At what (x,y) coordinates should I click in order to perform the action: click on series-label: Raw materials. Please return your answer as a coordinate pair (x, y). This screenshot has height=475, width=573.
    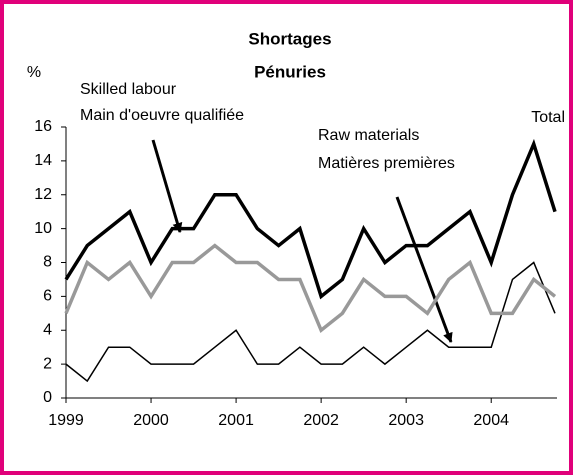
    Looking at the image, I should click on (368, 135).